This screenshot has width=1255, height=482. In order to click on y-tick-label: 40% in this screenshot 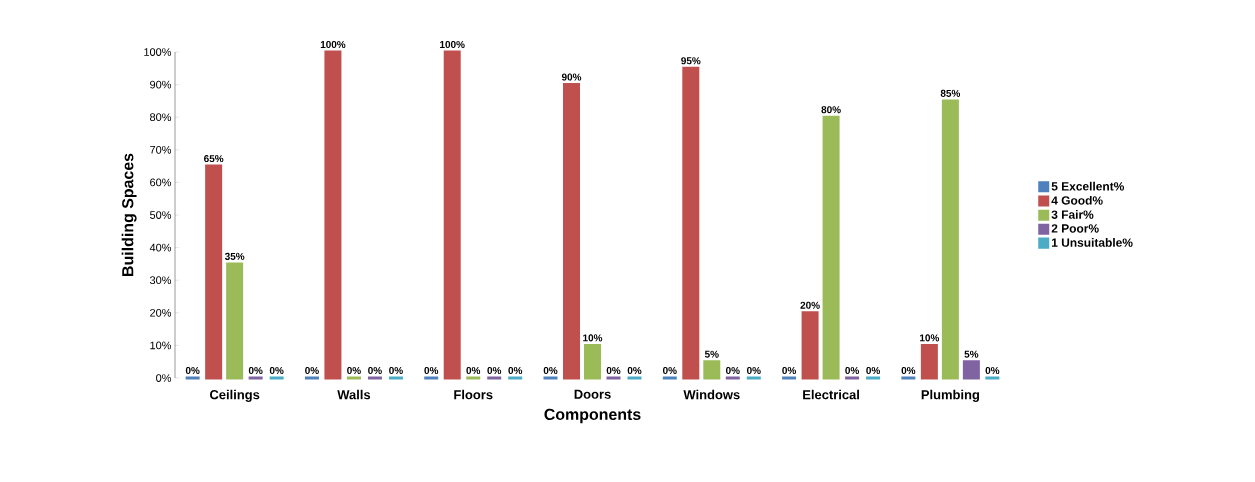, I will do `click(160, 247)`.